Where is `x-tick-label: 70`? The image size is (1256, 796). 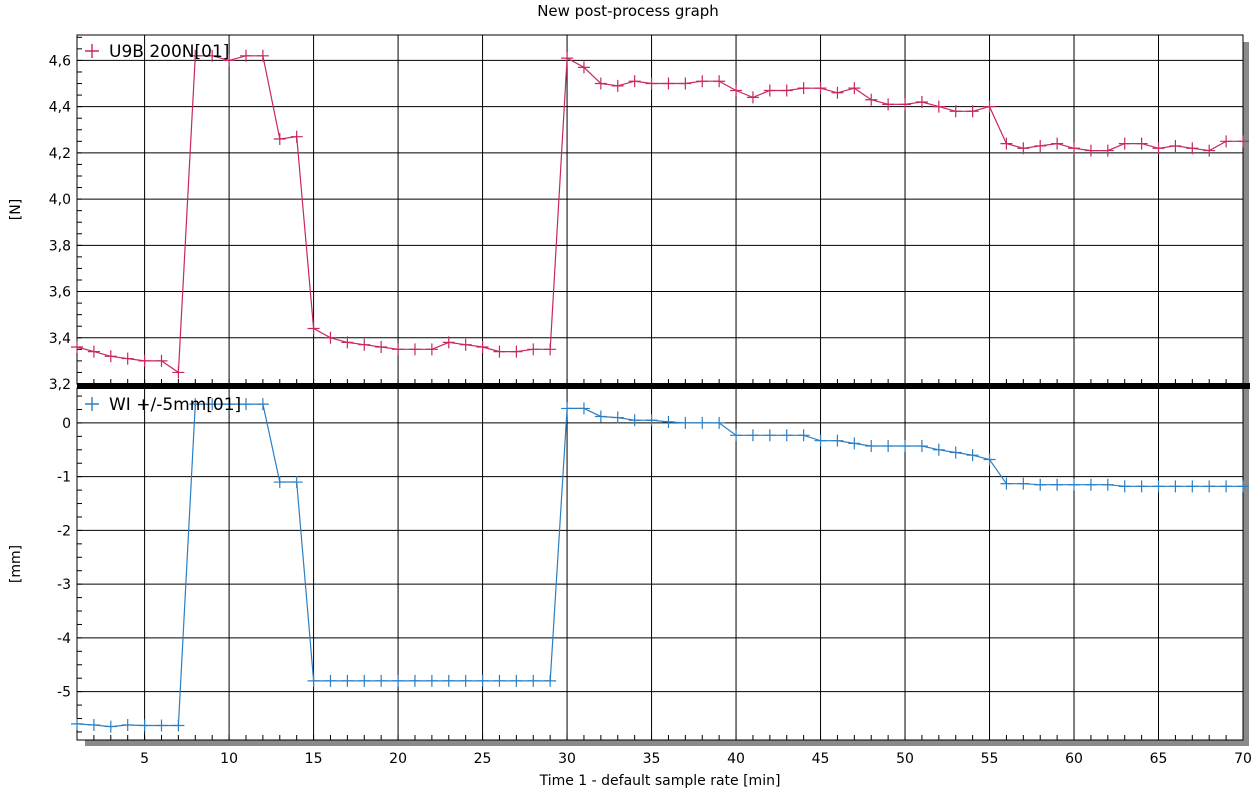 x-tick-label: 70 is located at coordinates (1243, 759).